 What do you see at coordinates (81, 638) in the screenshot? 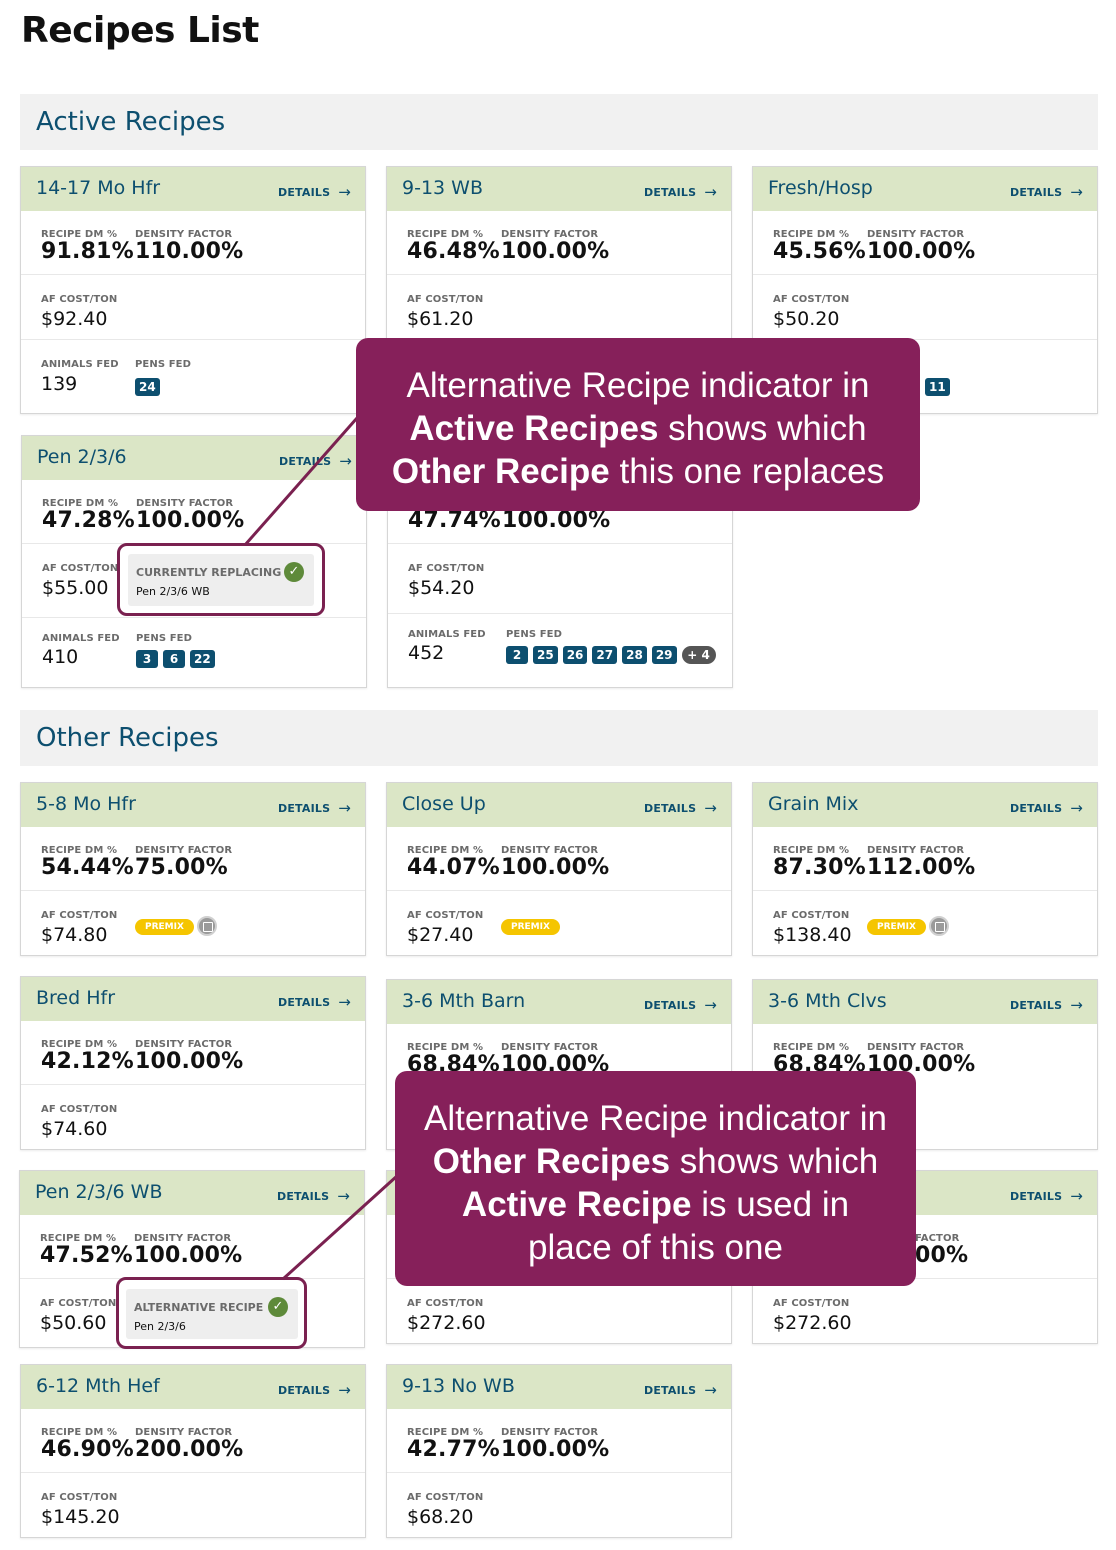
I see `animals-fed-label: ANIMALS FED` at bounding box center [81, 638].